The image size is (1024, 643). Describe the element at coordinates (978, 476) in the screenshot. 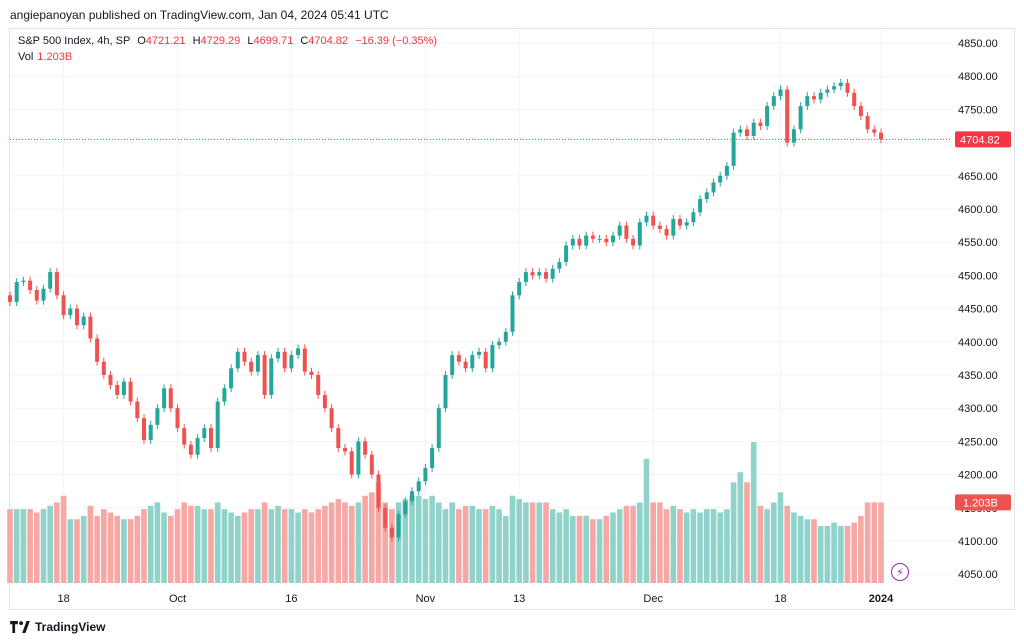

I see `price-tick-label: 4200.00` at that location.